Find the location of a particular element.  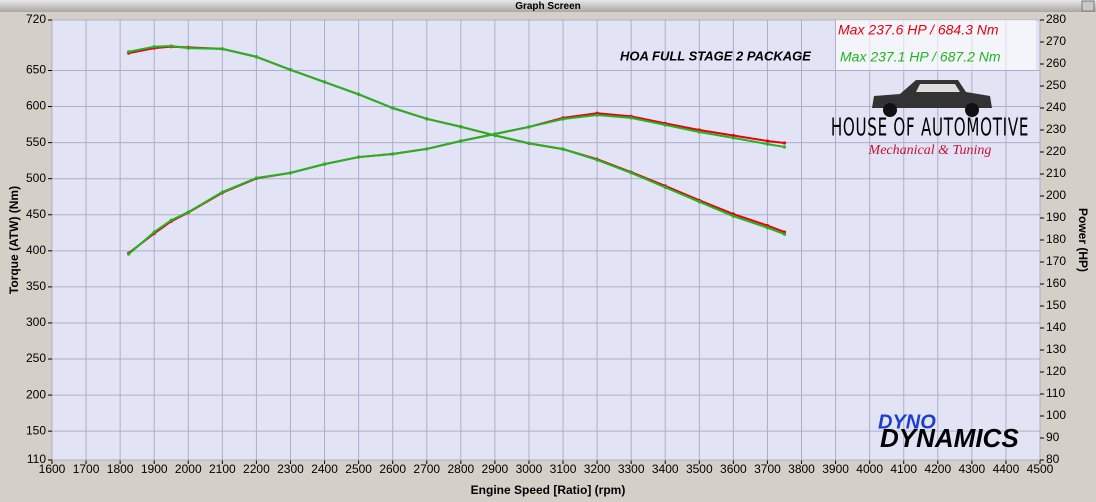

annotation: HOA FULL STAGE 2 PACKAGE is located at coordinates (715, 55).